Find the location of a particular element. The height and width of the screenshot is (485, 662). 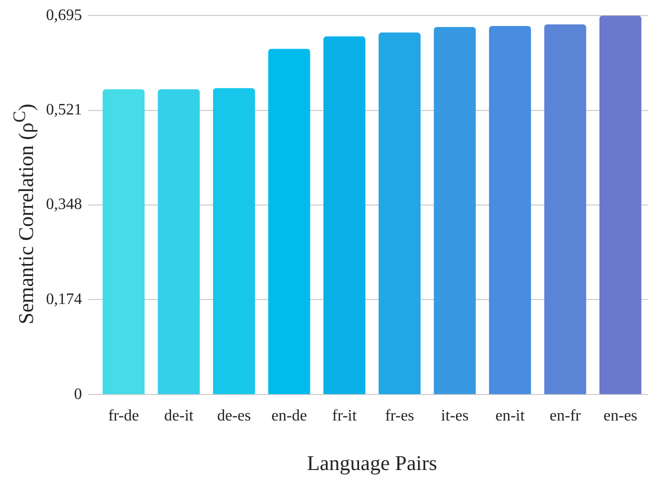

x-tick-label: en-fr is located at coordinates (566, 415).